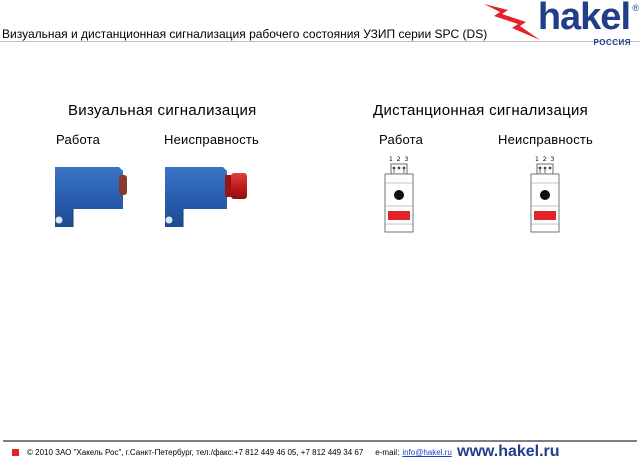  I want to click on visual-work-label: Работа, so click(78, 139).